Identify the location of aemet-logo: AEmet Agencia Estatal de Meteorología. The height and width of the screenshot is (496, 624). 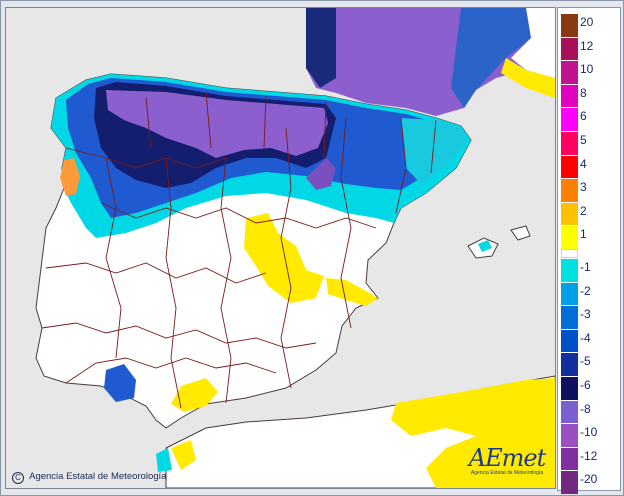
(507, 464).